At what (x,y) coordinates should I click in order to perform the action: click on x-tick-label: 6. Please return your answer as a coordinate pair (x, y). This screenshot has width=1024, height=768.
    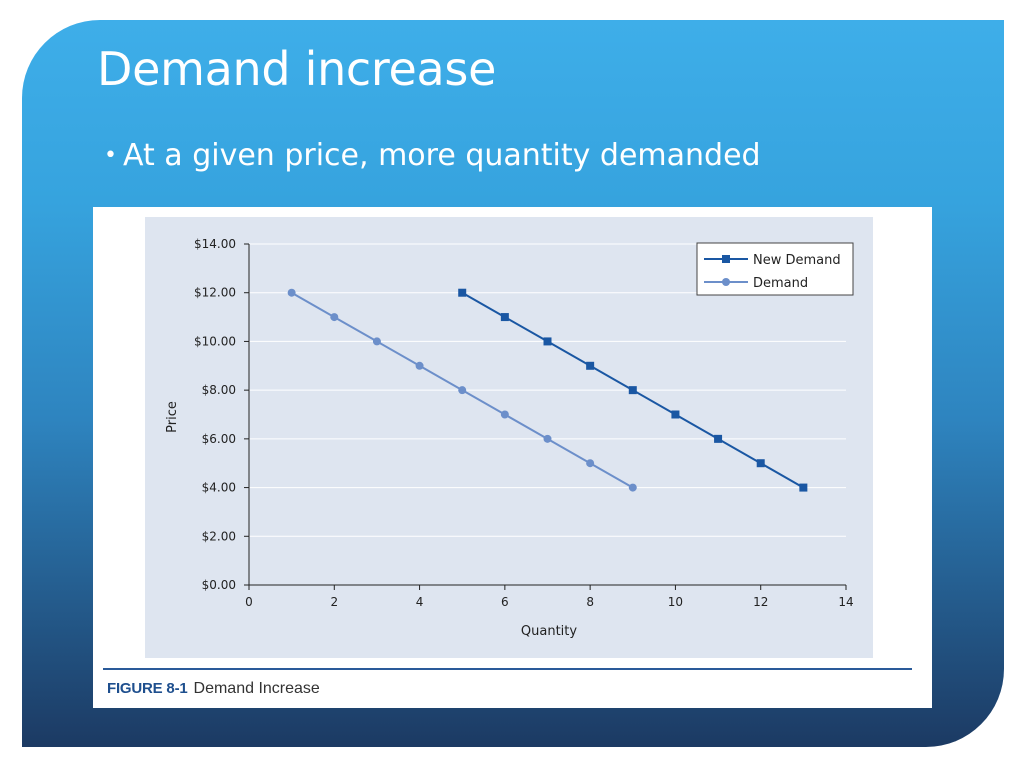
    Looking at the image, I should click on (505, 602).